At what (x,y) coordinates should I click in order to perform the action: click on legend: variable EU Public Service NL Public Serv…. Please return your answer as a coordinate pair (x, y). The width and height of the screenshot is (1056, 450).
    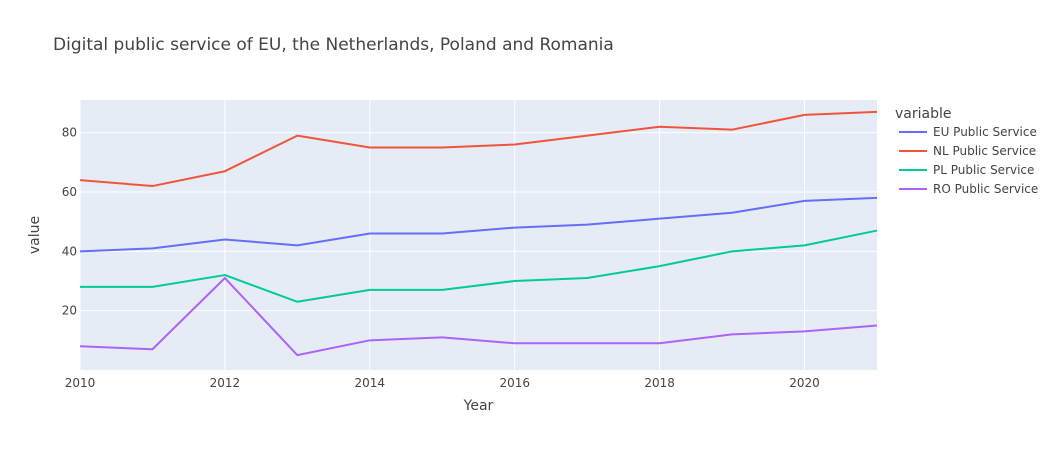
    Looking at the image, I should click on (966, 151).